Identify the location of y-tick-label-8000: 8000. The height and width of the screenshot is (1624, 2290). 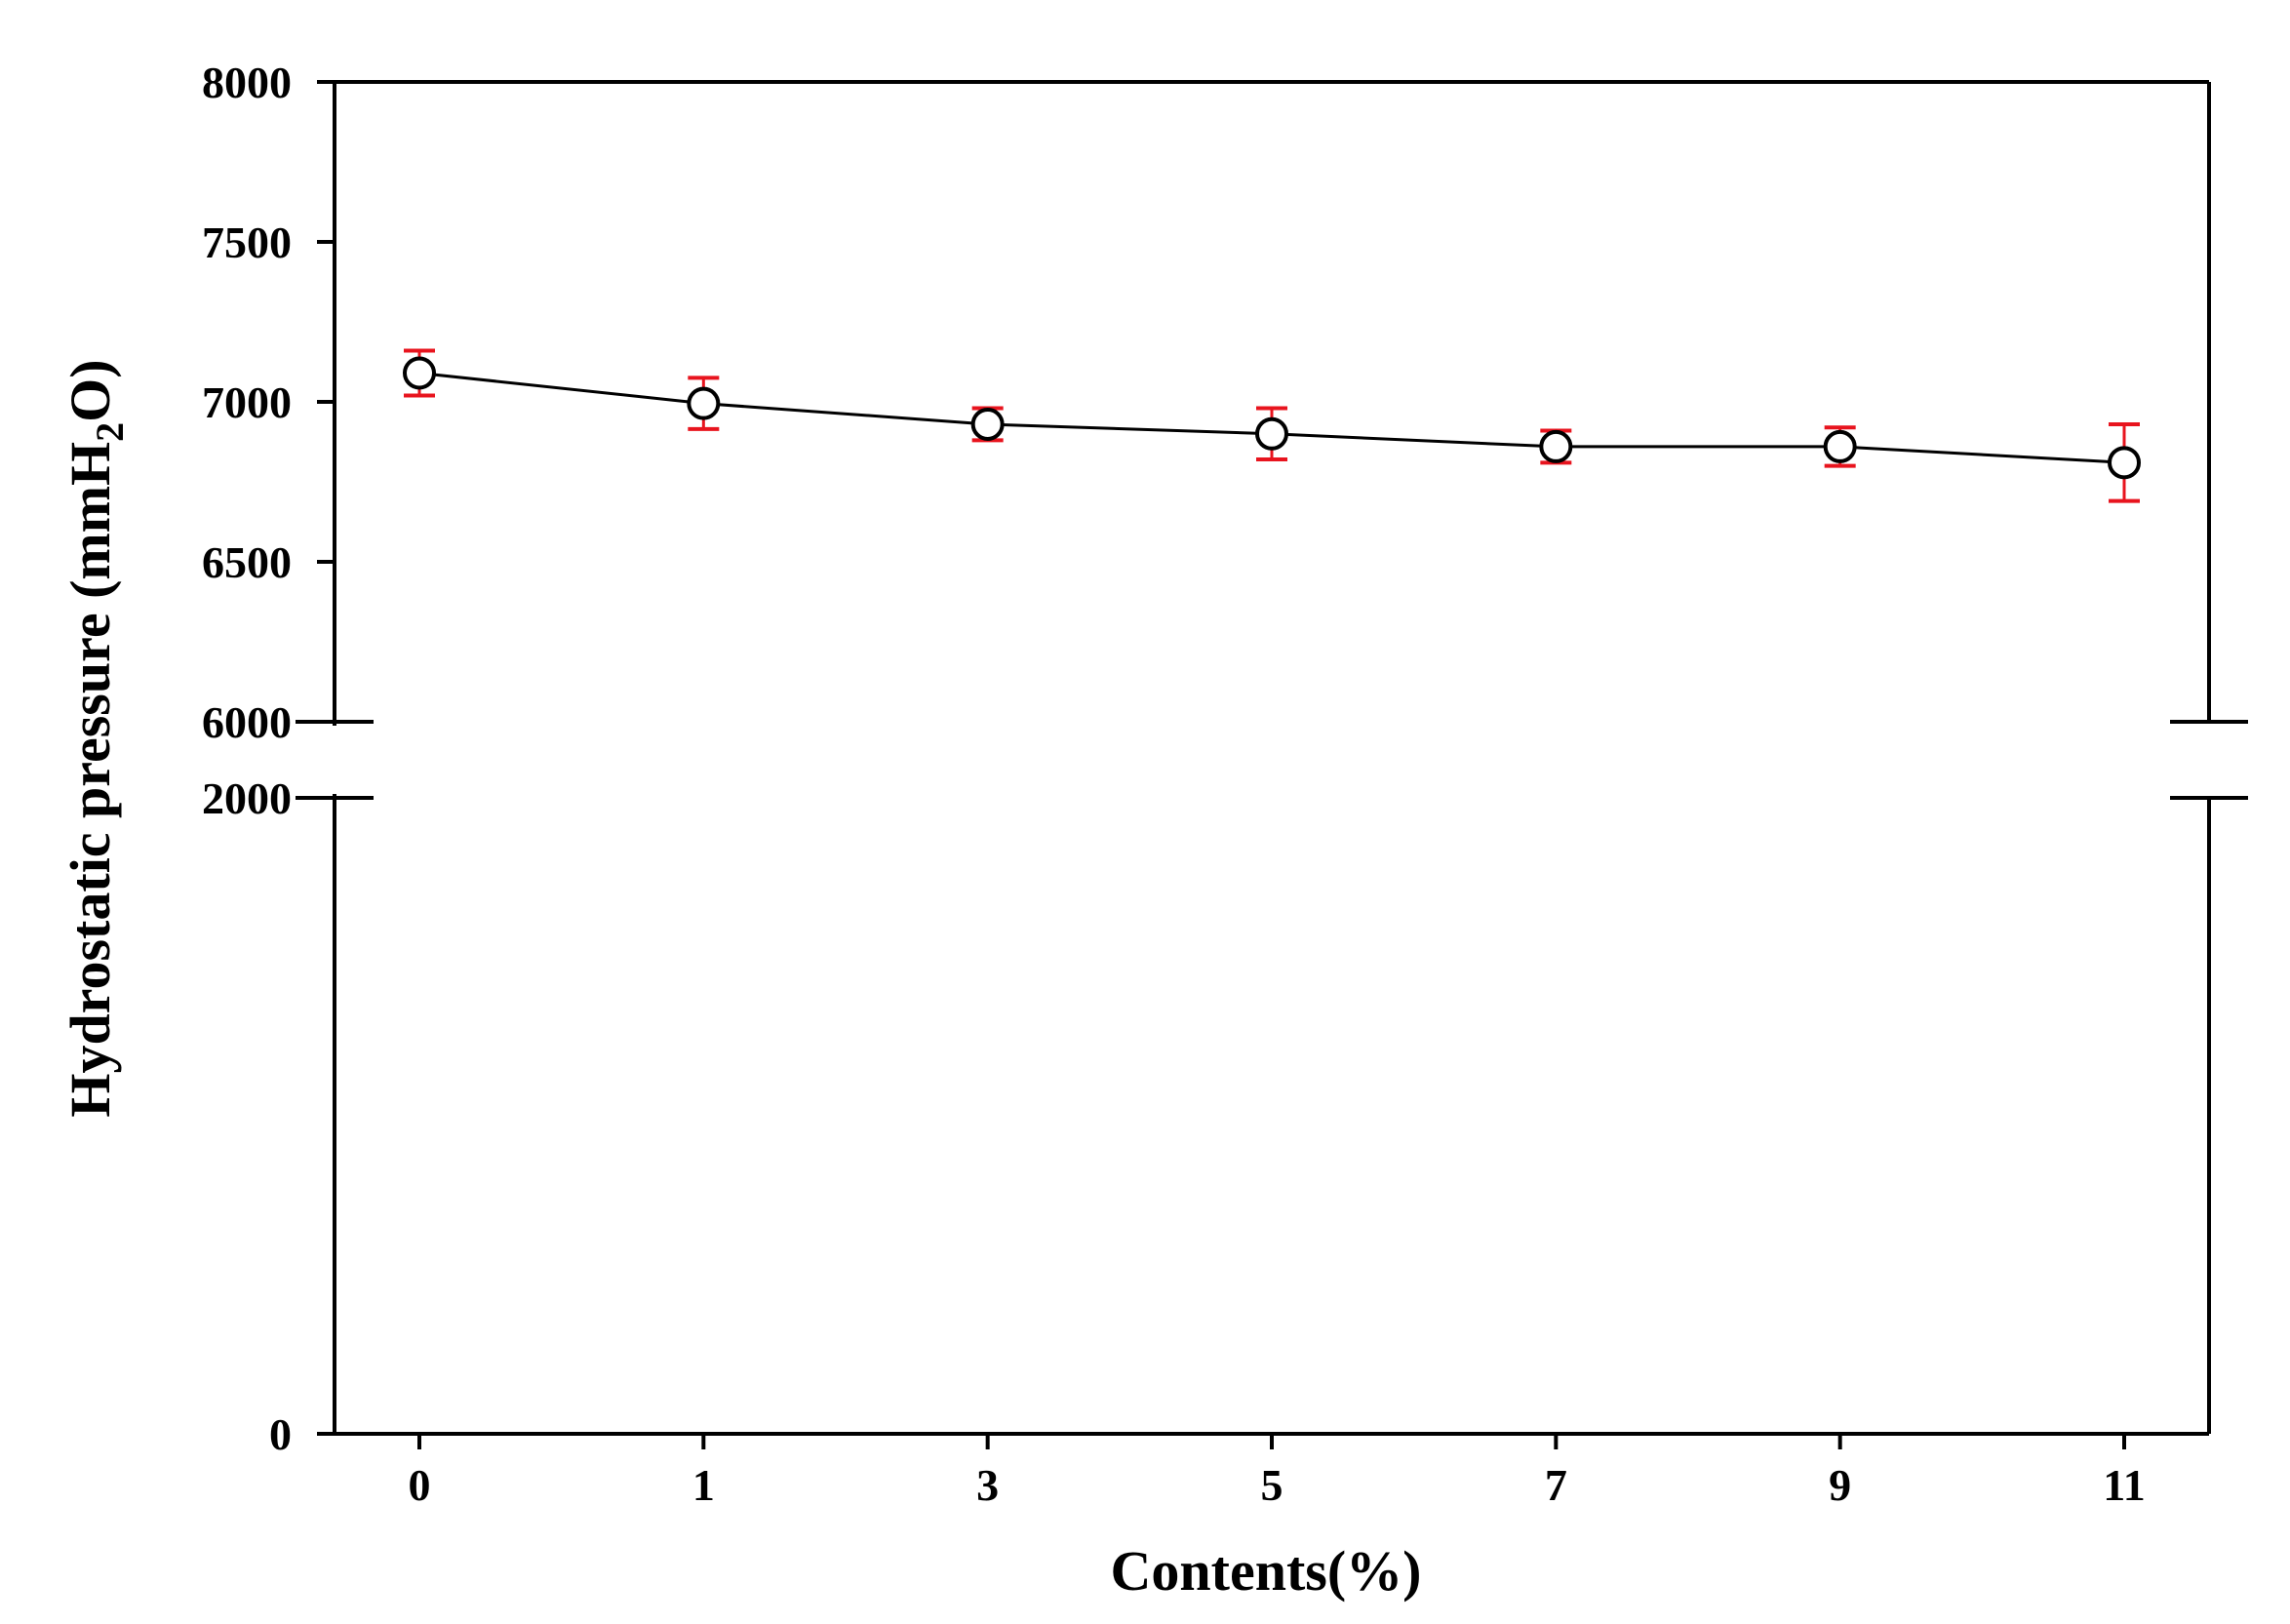
(247, 82).